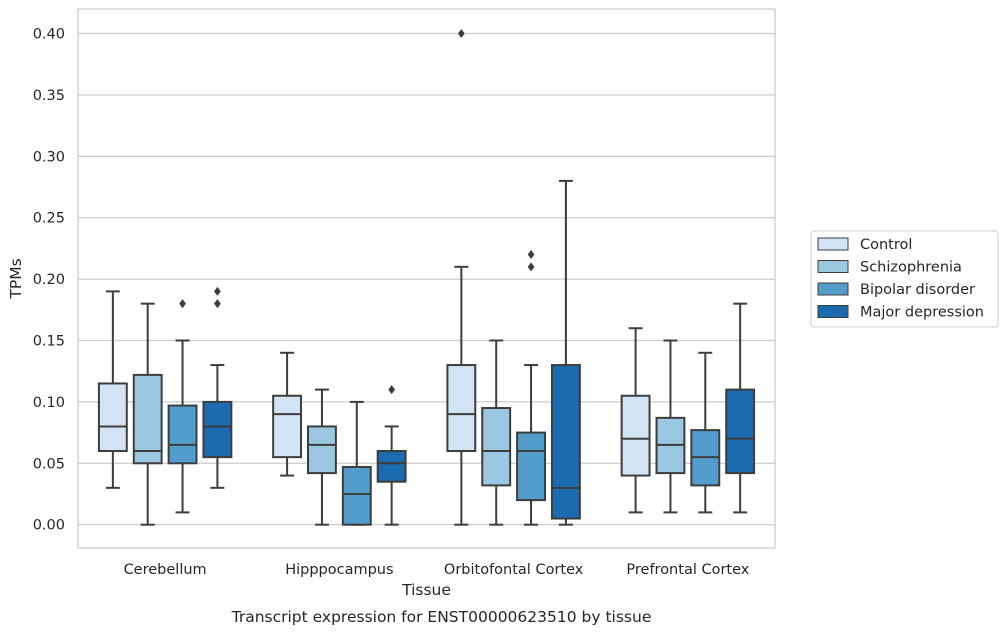 The height and width of the screenshot is (634, 1007). I want to click on legend-label: Schizophrenia, so click(911, 268).